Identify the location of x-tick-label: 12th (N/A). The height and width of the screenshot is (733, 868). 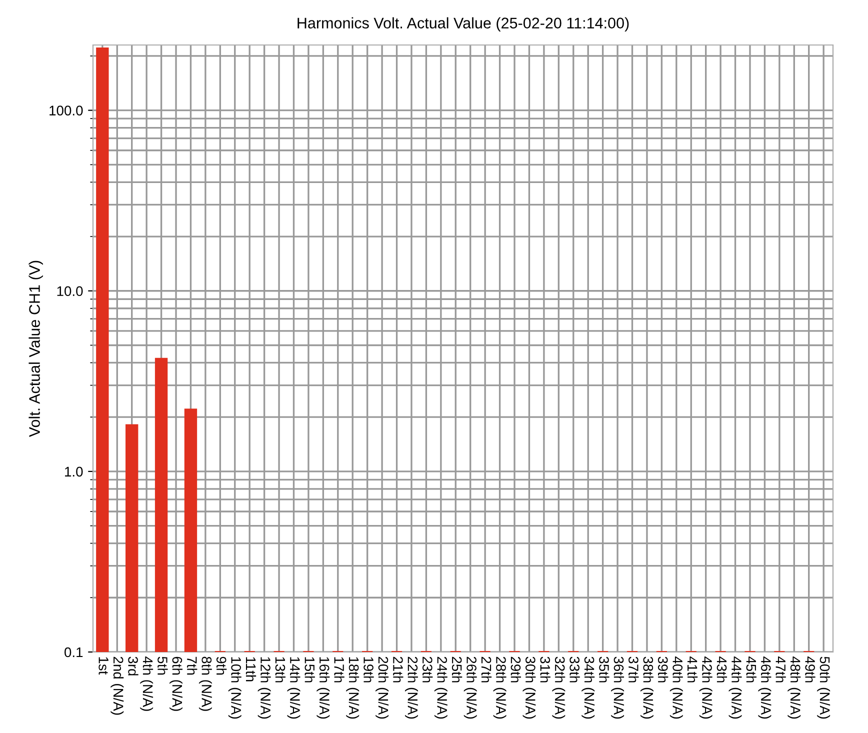
(264, 688).